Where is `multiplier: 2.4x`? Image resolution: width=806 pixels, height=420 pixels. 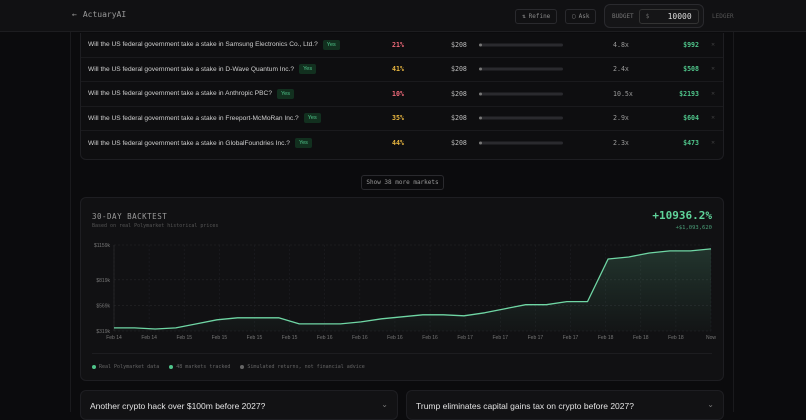 multiplier: 2.4x is located at coordinates (621, 69).